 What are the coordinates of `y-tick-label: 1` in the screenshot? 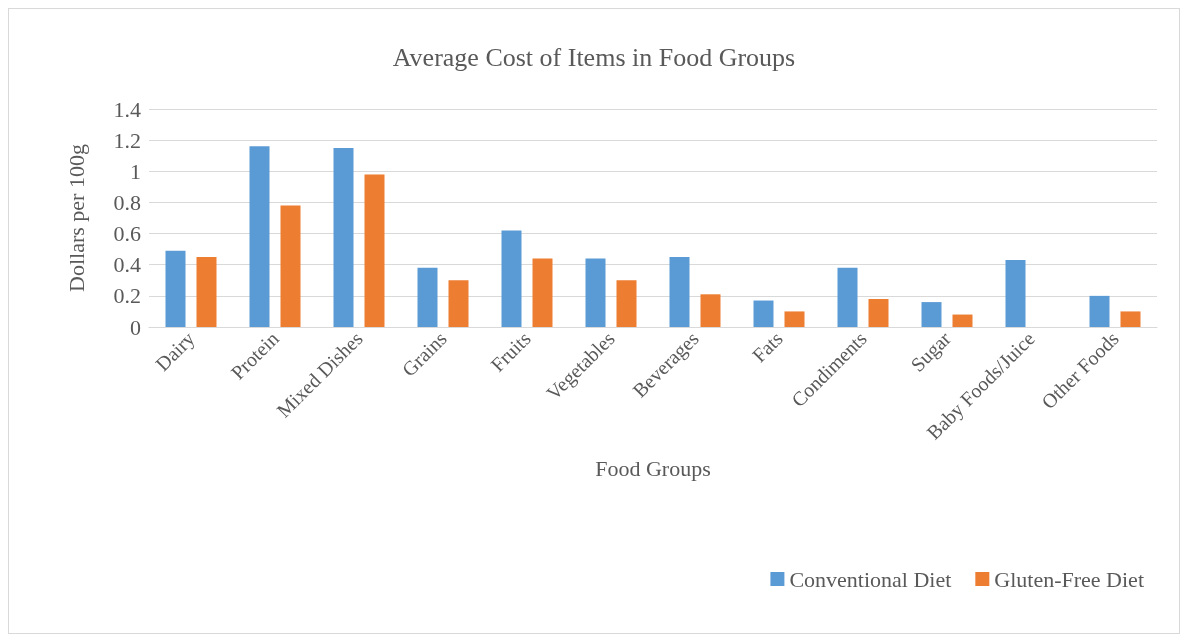 It's located at (135, 171).